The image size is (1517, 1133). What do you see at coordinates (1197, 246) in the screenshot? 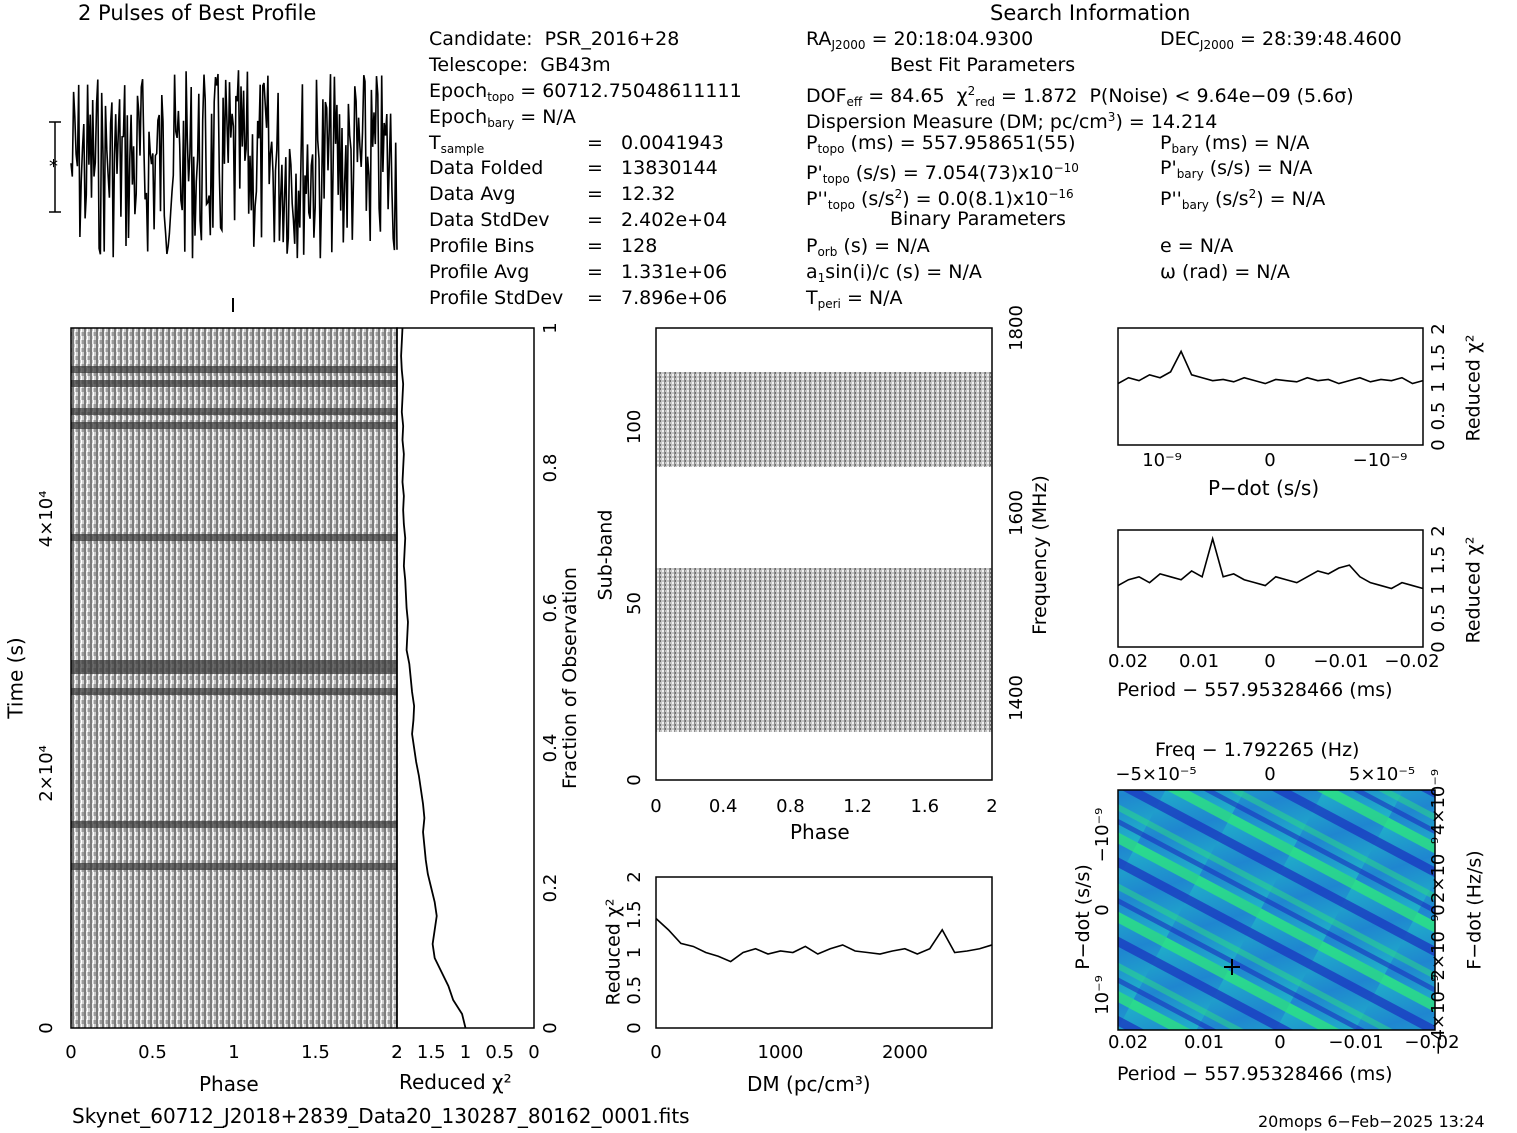
I see `info-ecc: e = N/A` at bounding box center [1197, 246].